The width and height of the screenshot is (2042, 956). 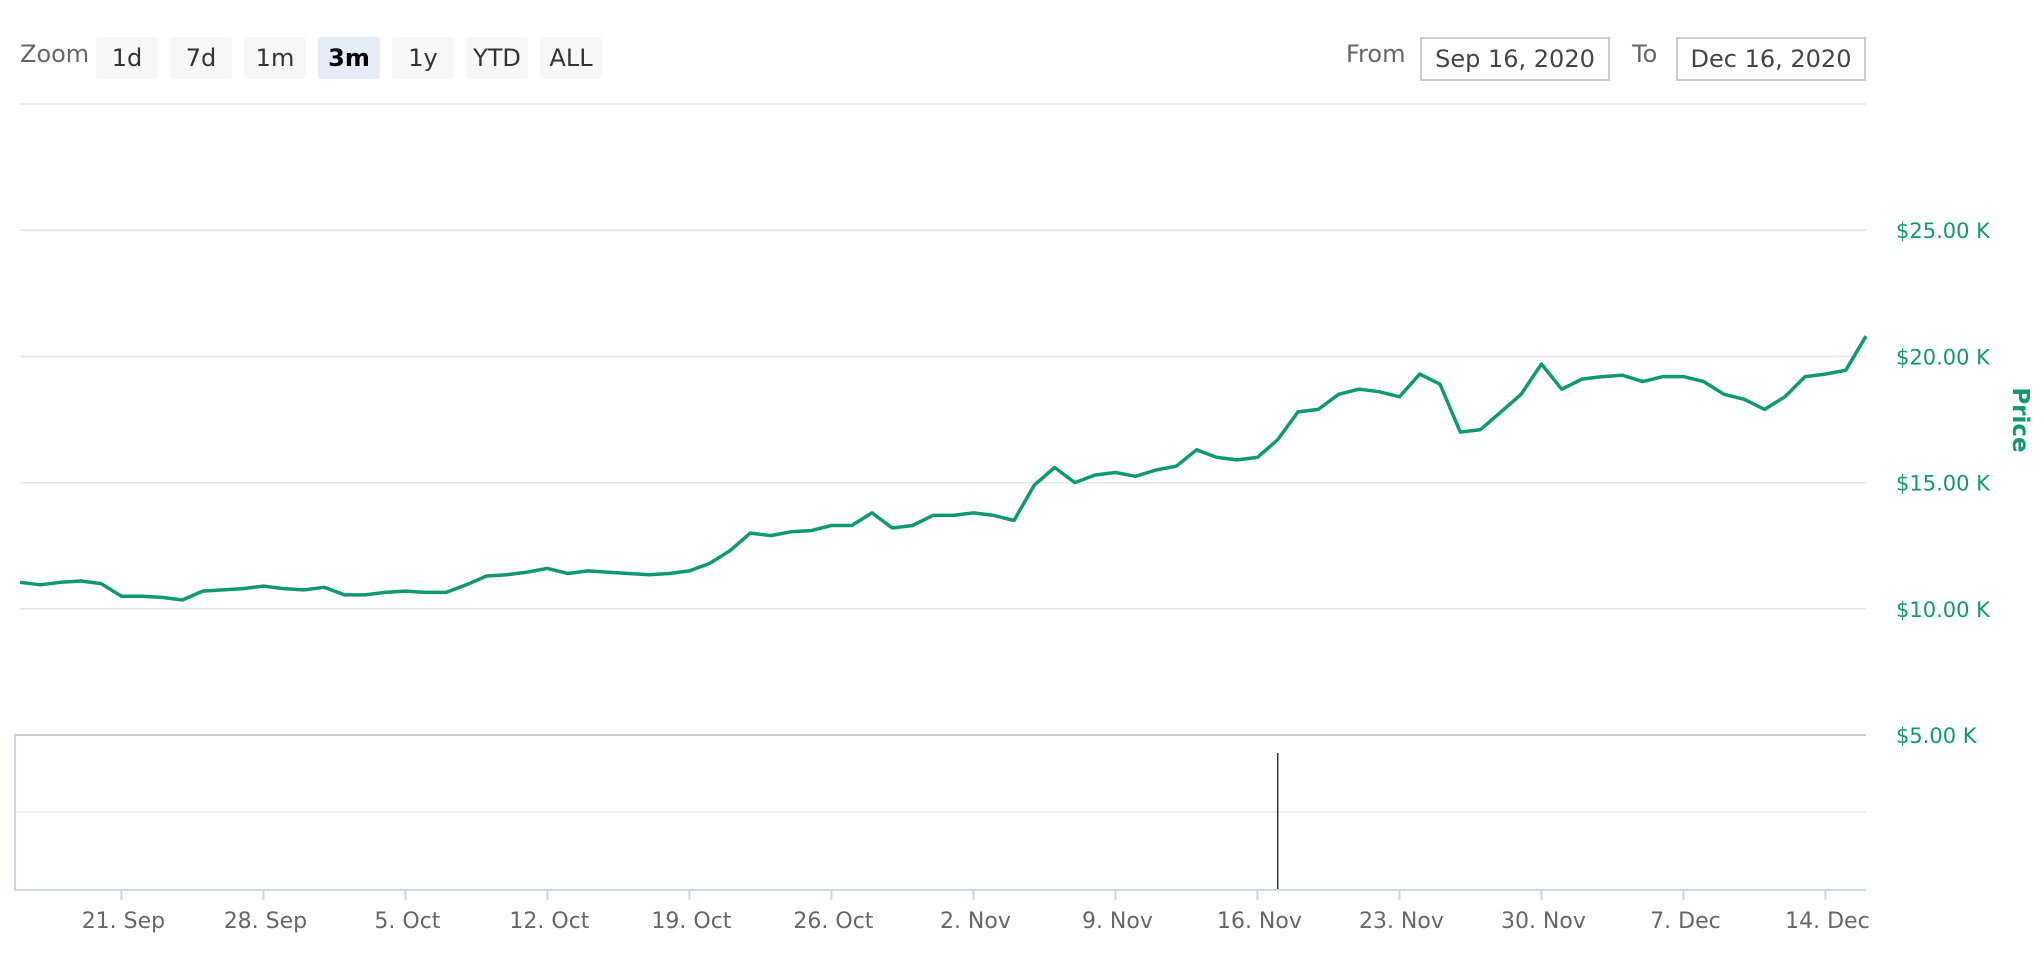 I want to click on x-tick-label: 28. Sep, so click(x=265, y=921).